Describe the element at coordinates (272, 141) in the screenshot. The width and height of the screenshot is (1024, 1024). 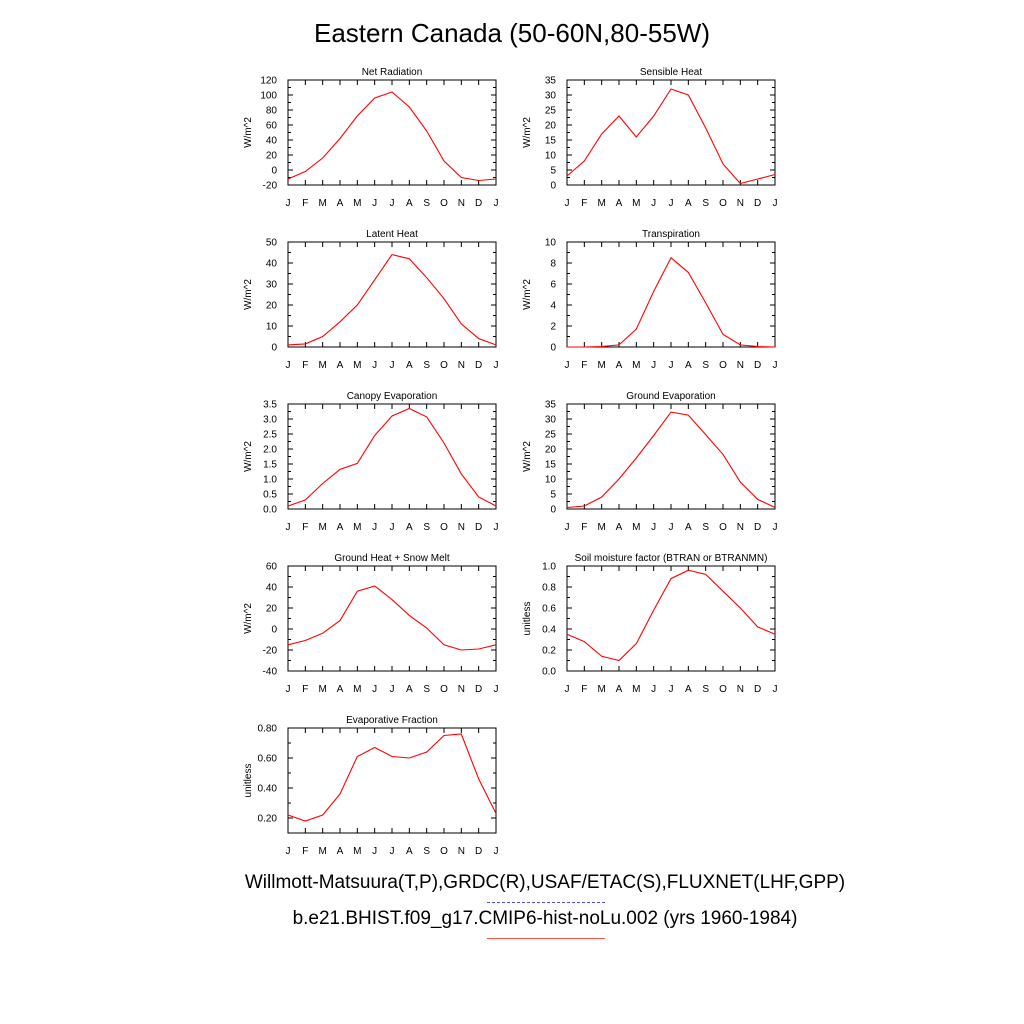
I see `y-tick-label: 40` at that location.